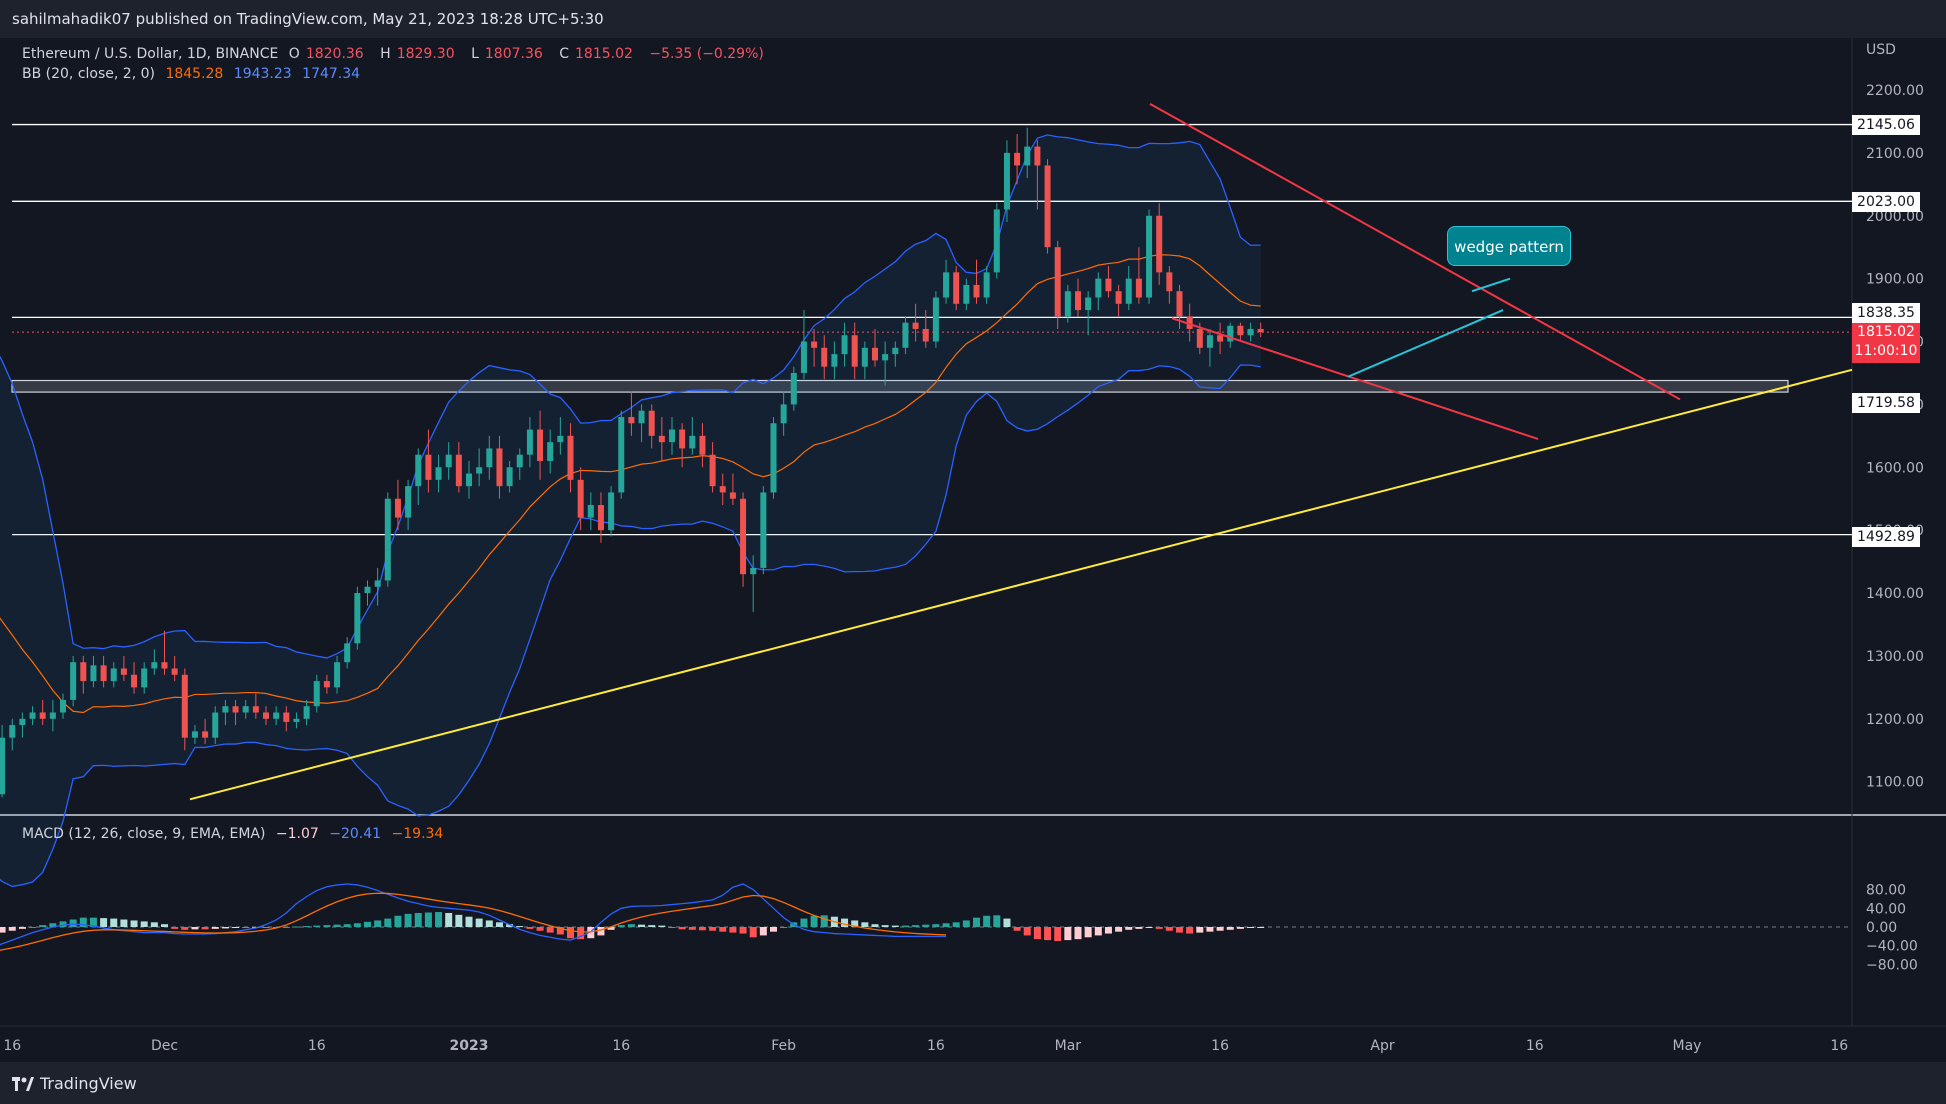 The image size is (1946, 1104). I want to click on macd-line, so click(473, 923).